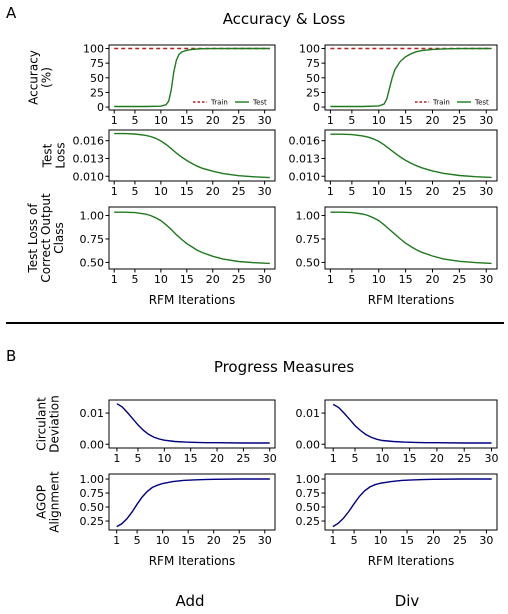 The width and height of the screenshot is (508, 614). What do you see at coordinates (59, 238) in the screenshot?
I see `test-loss-correct-ylabel-line: Class` at bounding box center [59, 238].